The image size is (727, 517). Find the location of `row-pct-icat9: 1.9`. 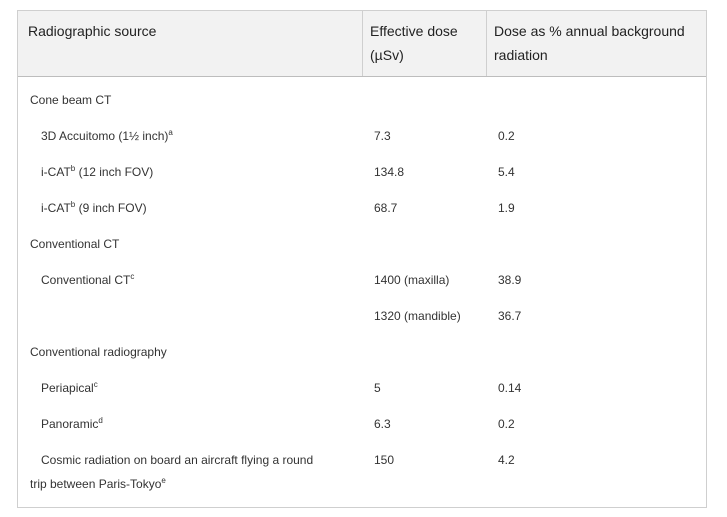

row-pct-icat9: 1.9 is located at coordinates (506, 208).